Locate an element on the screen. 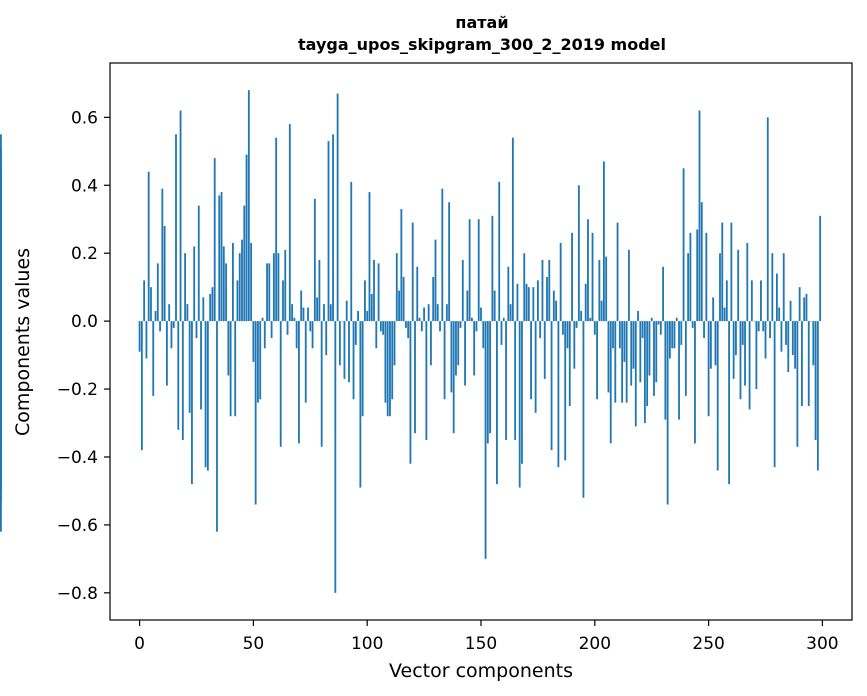  y-tick-label: 0.0 is located at coordinates (84, 322).